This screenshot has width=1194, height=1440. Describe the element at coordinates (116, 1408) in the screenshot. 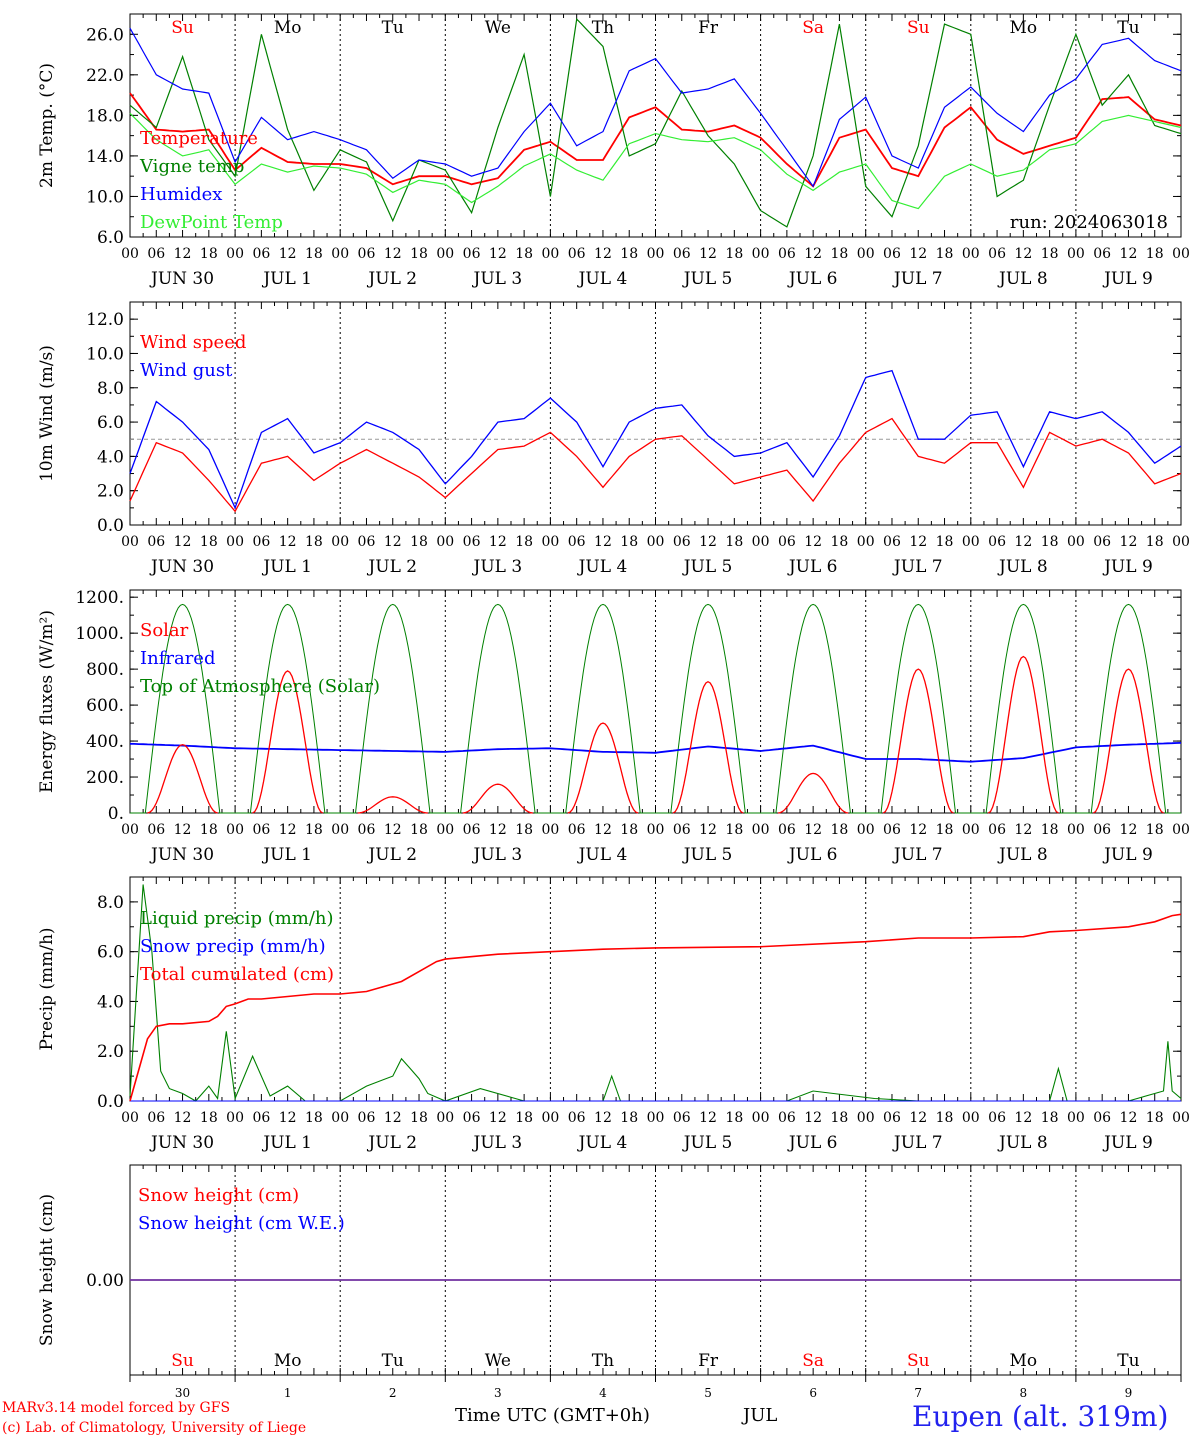

I see `model-line: MARv3.14 model forced by GFS` at that location.